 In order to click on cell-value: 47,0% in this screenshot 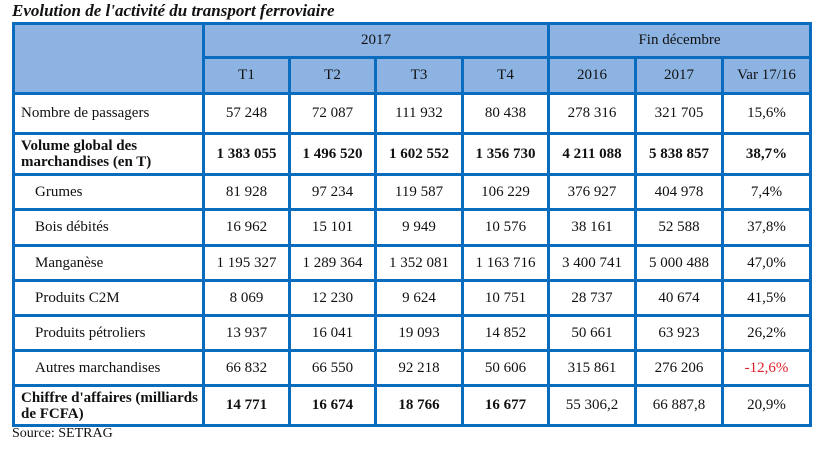, I will do `click(766, 263)`.